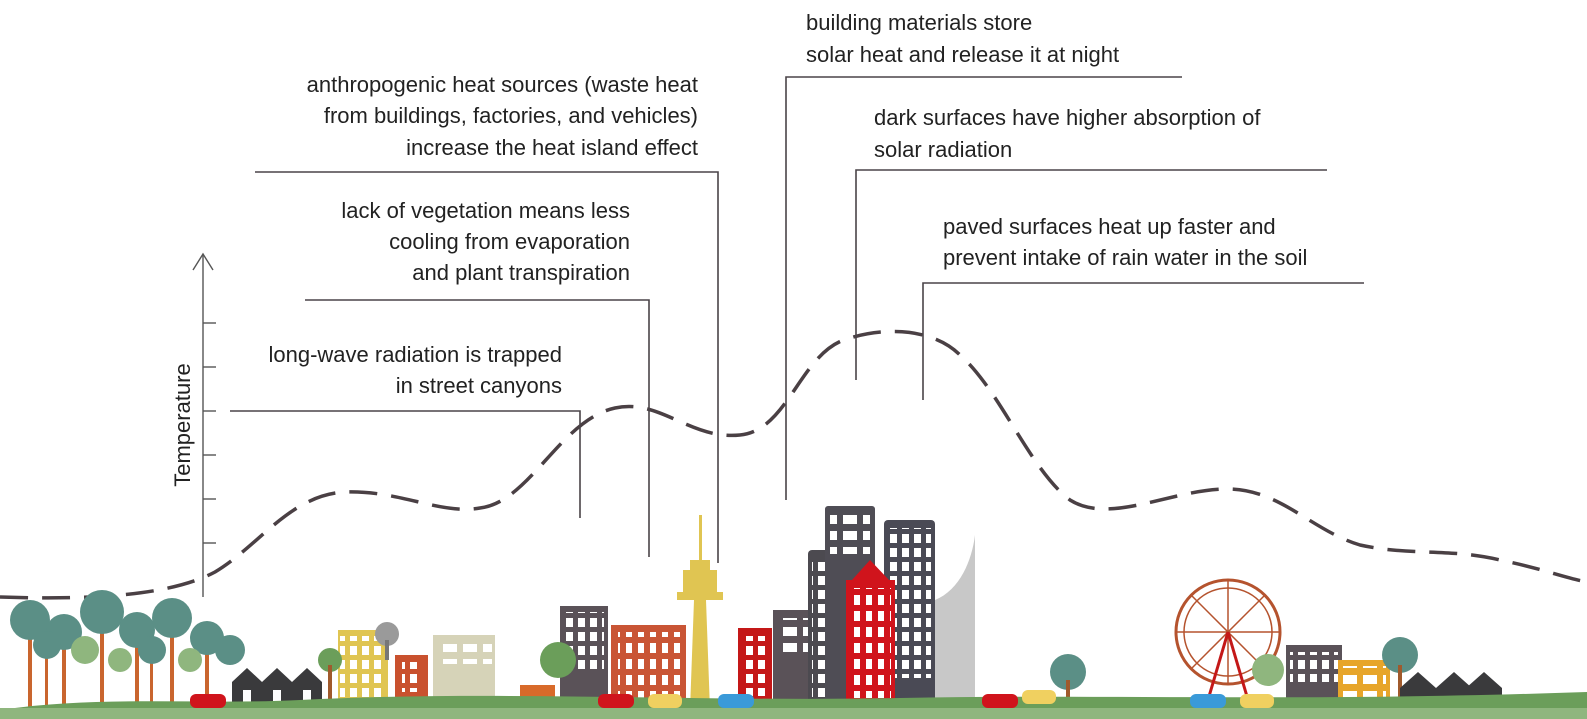 The image size is (1587, 719). What do you see at coordinates (1067, 117) in the screenshot?
I see `annotation-line: dark surfaces have higher absorption of` at bounding box center [1067, 117].